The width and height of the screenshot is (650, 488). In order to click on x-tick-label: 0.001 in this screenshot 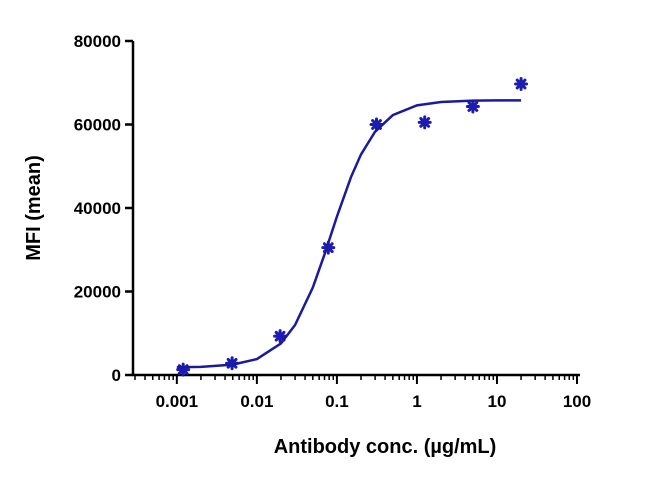, I will do `click(177, 401)`.